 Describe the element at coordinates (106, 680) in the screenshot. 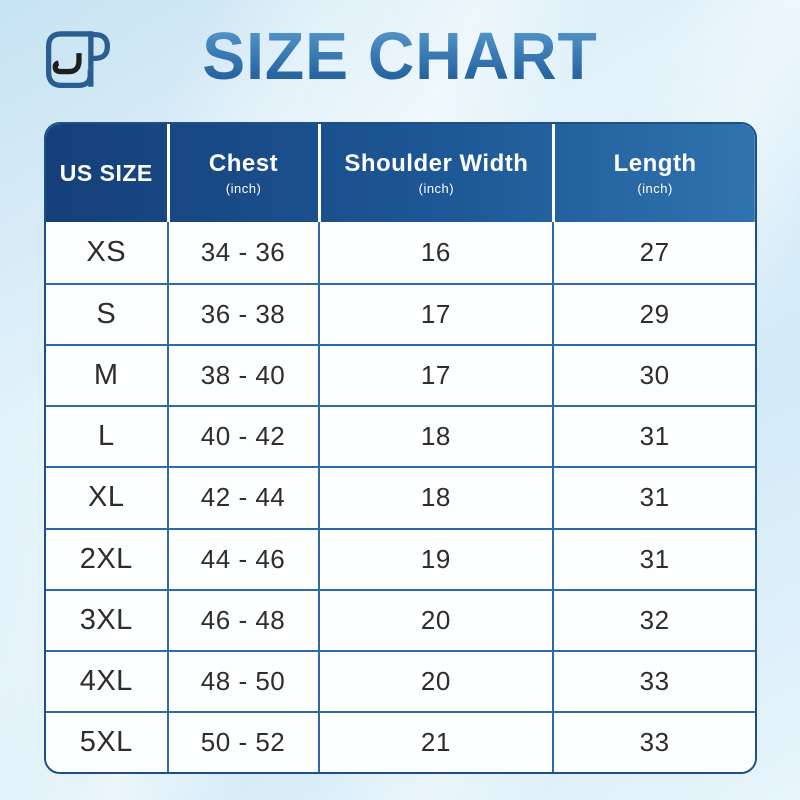

I see `size-cell: 4XL` at that location.